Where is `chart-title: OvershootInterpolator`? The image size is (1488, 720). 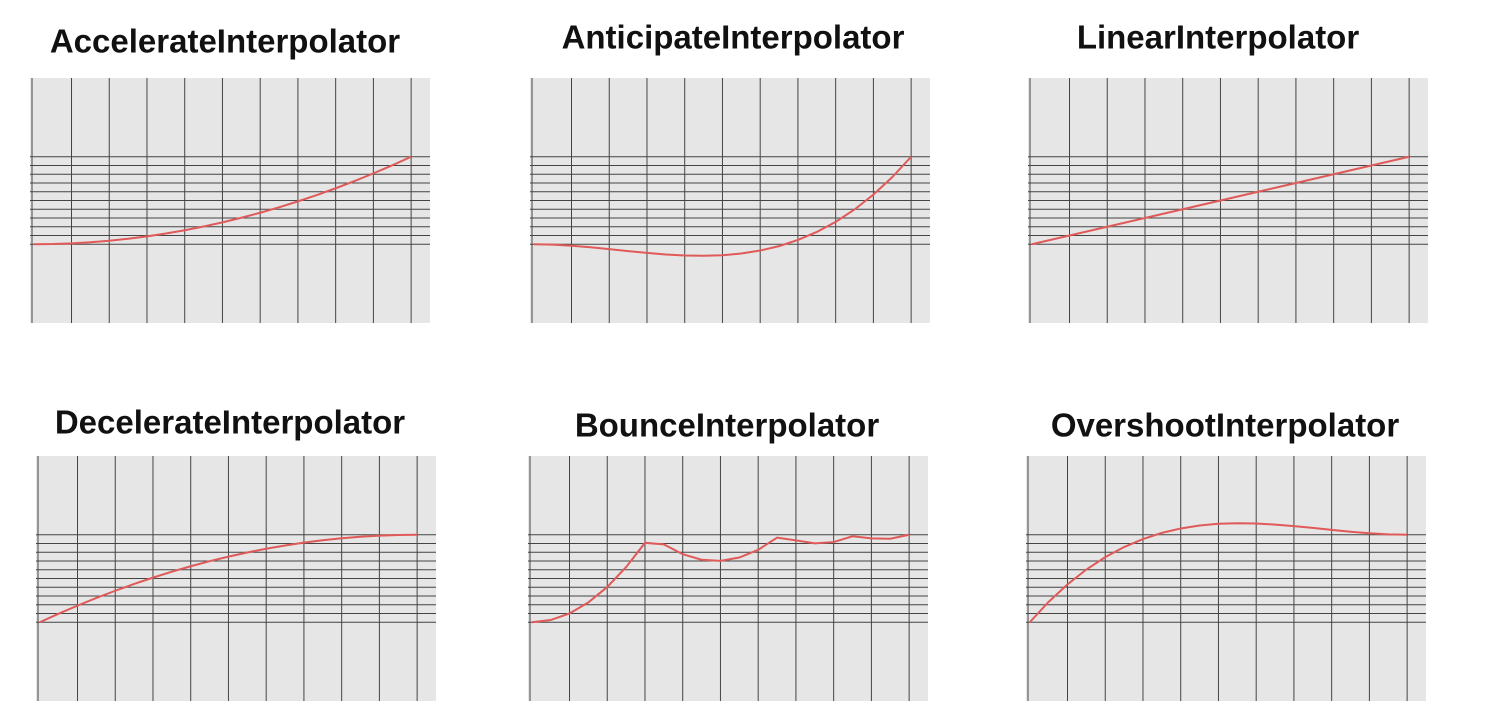 chart-title: OvershootInterpolator is located at coordinates (1225, 425).